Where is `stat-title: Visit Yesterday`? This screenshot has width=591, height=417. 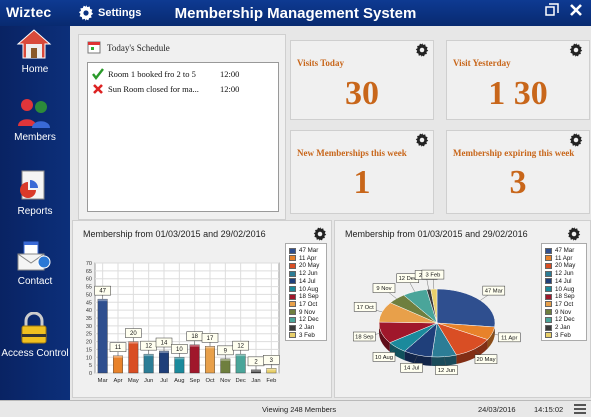 stat-title: Visit Yesterday is located at coordinates (482, 63).